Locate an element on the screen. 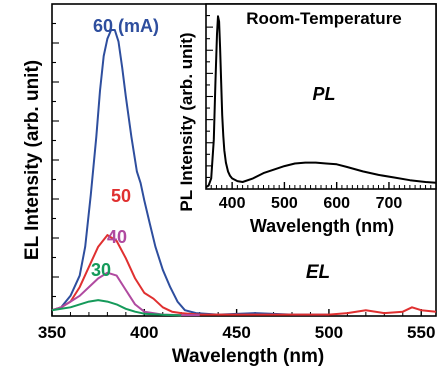 The image size is (441, 381). inset-title: Room-Temperature is located at coordinates (324, 18).